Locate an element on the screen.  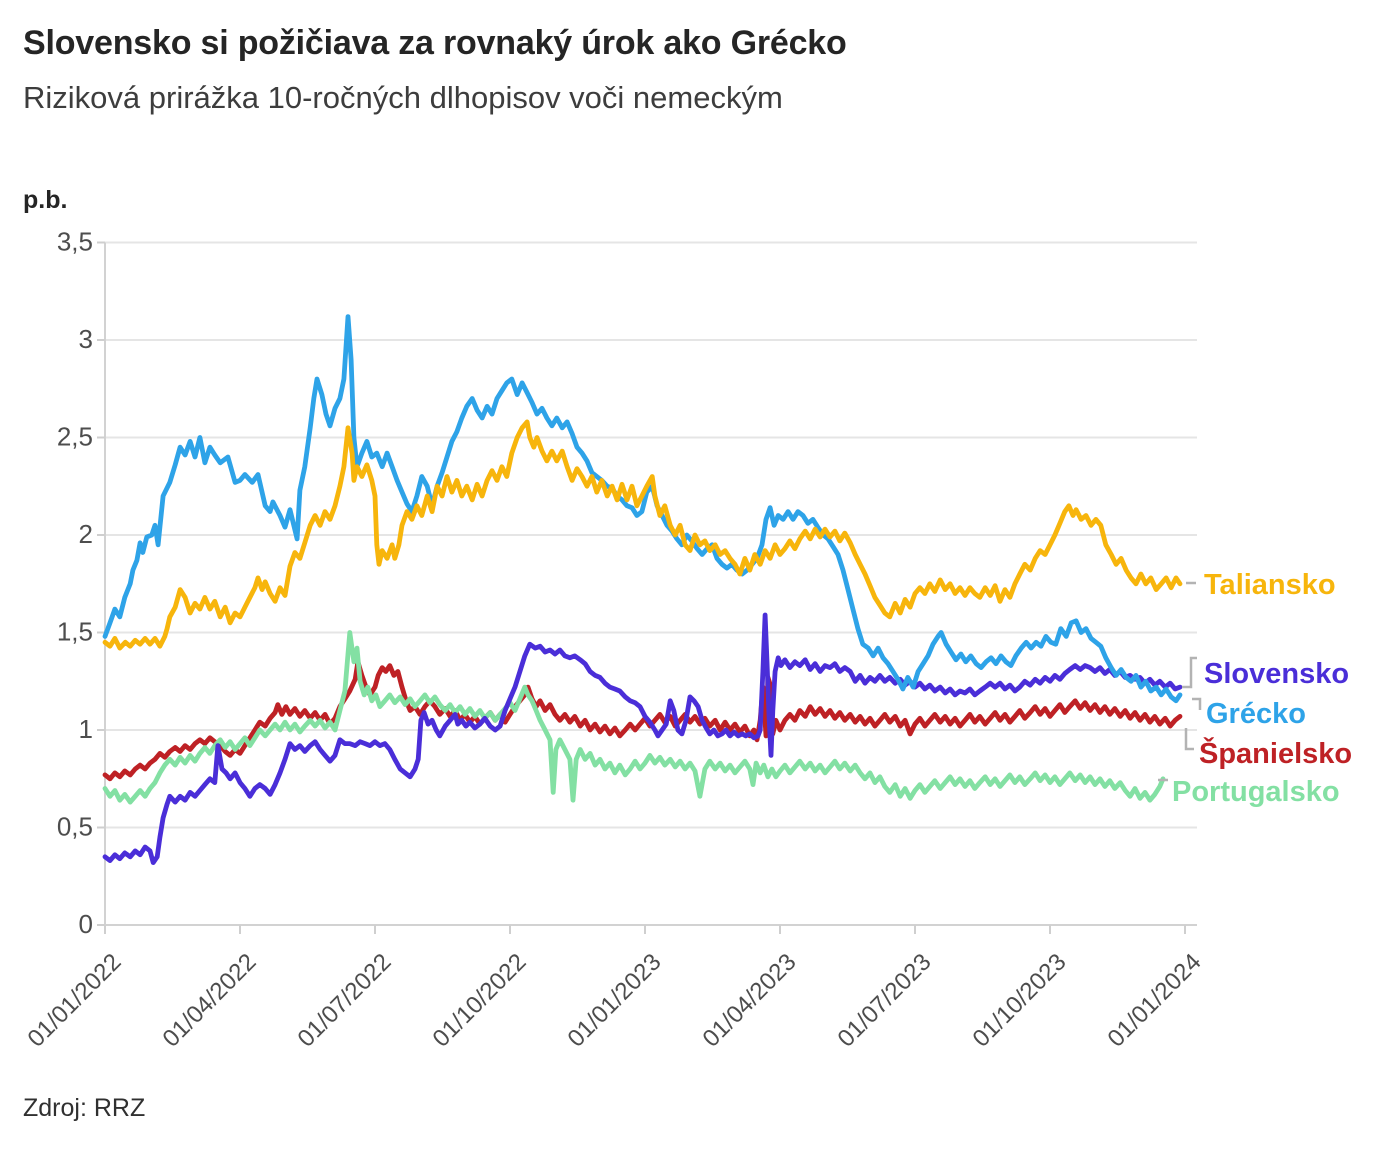
x-tick-label: 01/10/2022 is located at coordinates (480, 1000).